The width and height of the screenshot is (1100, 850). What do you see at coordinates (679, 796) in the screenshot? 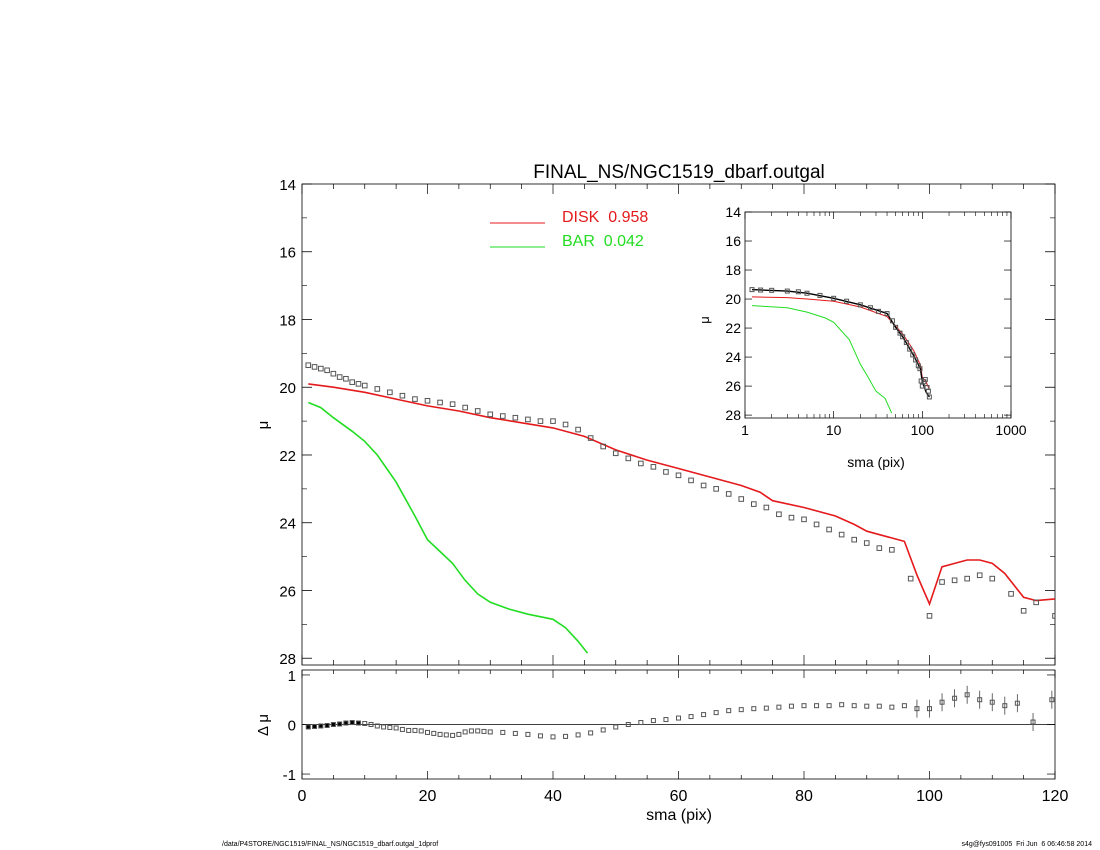
I see `x-tick-label: 60` at bounding box center [679, 796].